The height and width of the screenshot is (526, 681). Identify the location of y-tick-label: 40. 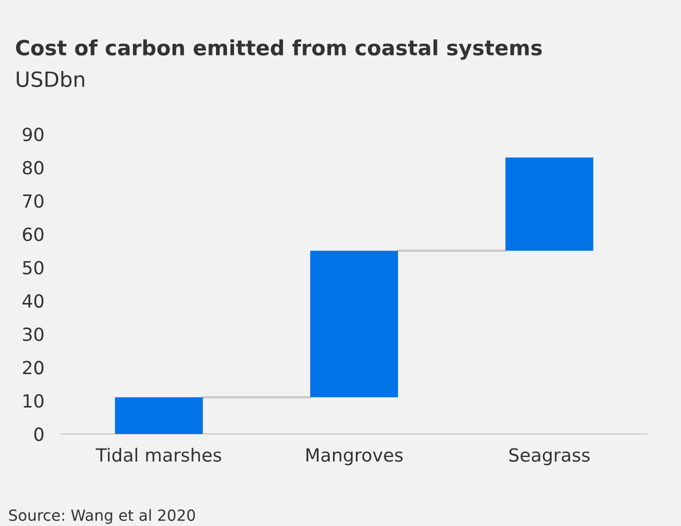
(33, 301).